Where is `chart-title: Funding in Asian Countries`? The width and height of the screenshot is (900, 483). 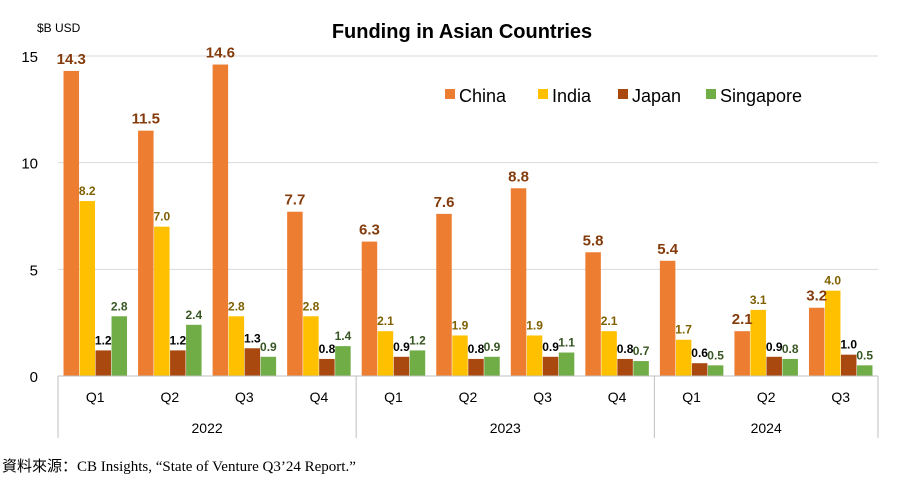
chart-title: Funding in Asian Countries is located at coordinates (462, 32).